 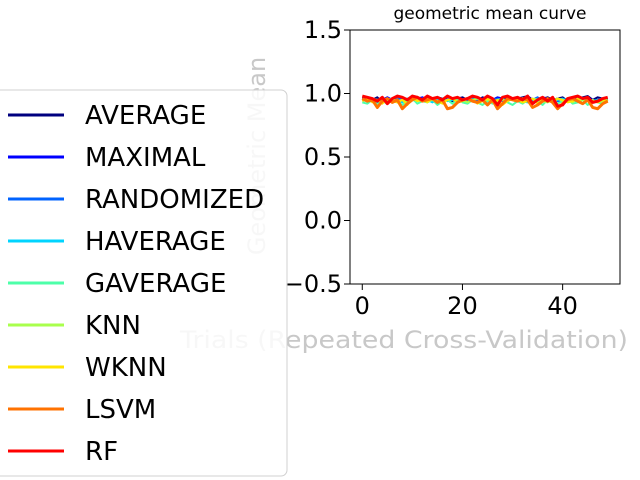 What do you see at coordinates (489, 14) in the screenshot?
I see `chart-title: geometric mean curve` at bounding box center [489, 14].